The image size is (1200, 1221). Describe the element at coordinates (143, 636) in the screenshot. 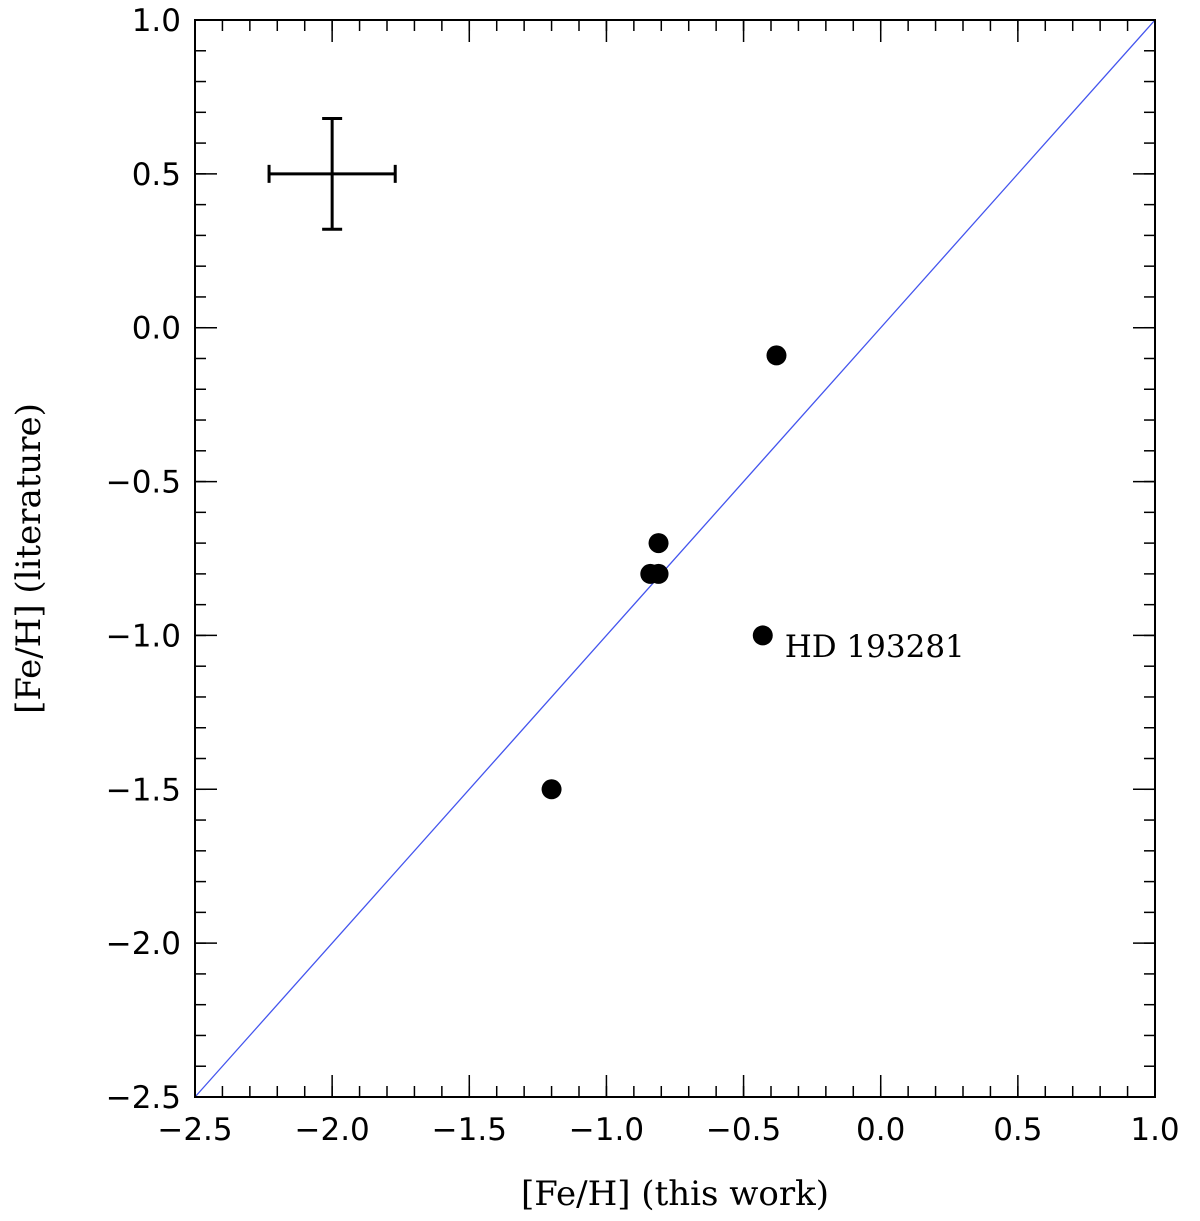

I see `y-tick-label: −1.0` at that location.